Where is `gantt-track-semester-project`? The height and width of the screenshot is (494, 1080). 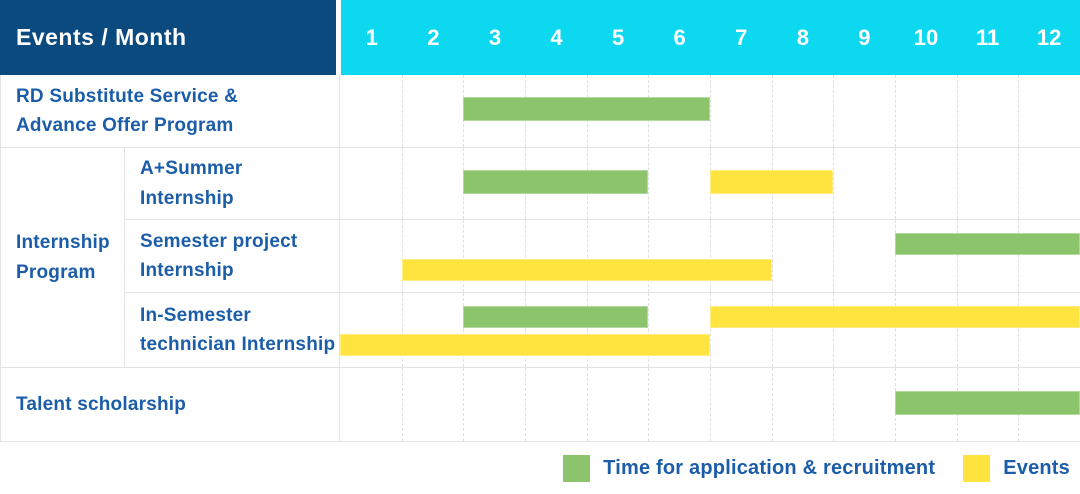 gantt-track-semester-project is located at coordinates (710, 256).